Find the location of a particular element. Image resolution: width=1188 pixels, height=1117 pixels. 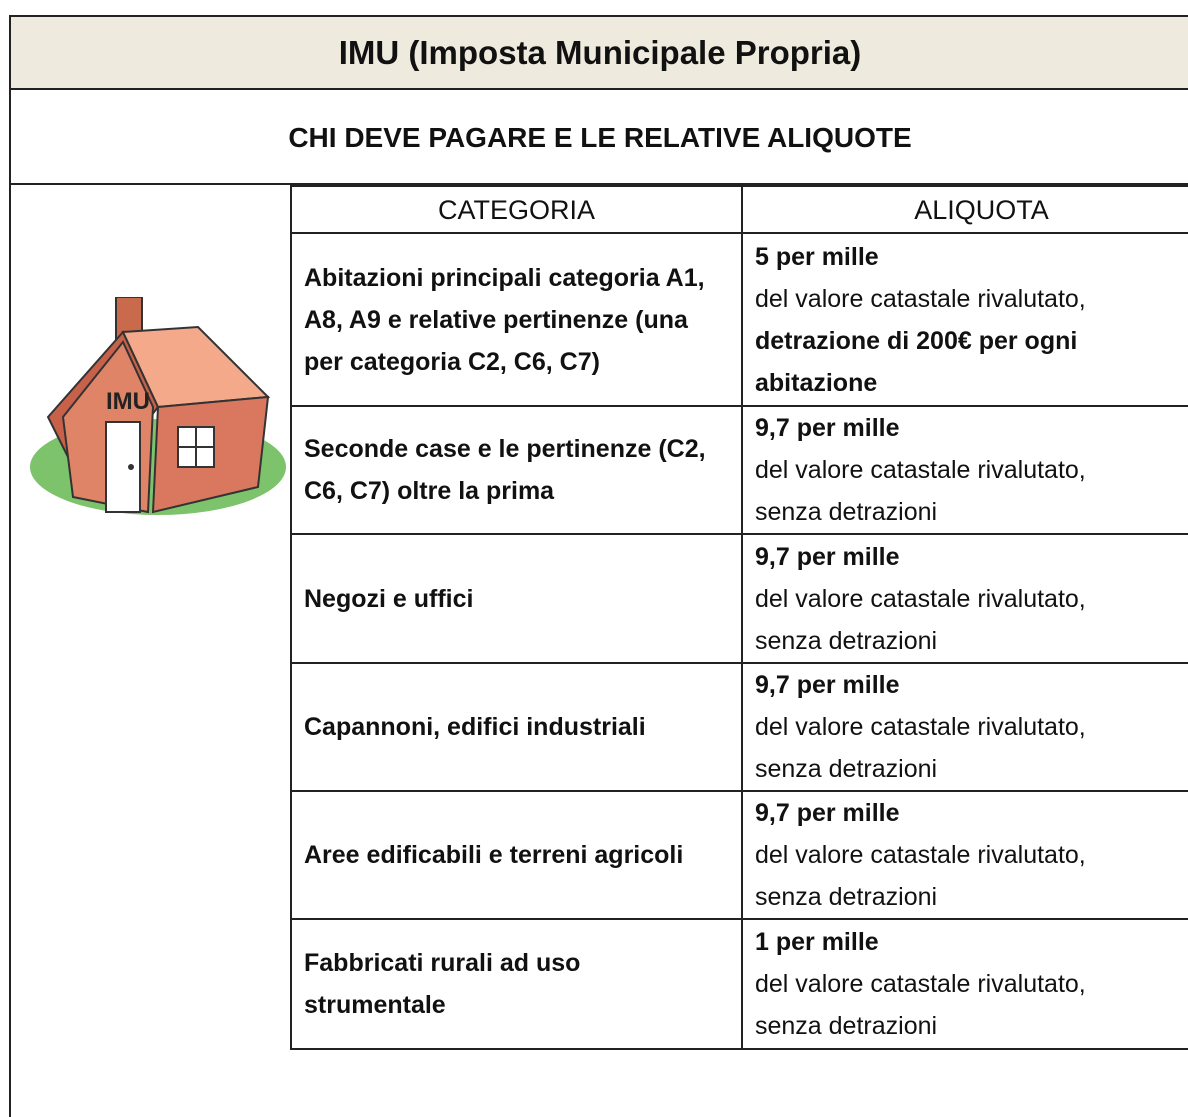

subtitle: CHI DEVE PAGARE E LE RELATIVE ALIQUOTE is located at coordinates (599, 138).